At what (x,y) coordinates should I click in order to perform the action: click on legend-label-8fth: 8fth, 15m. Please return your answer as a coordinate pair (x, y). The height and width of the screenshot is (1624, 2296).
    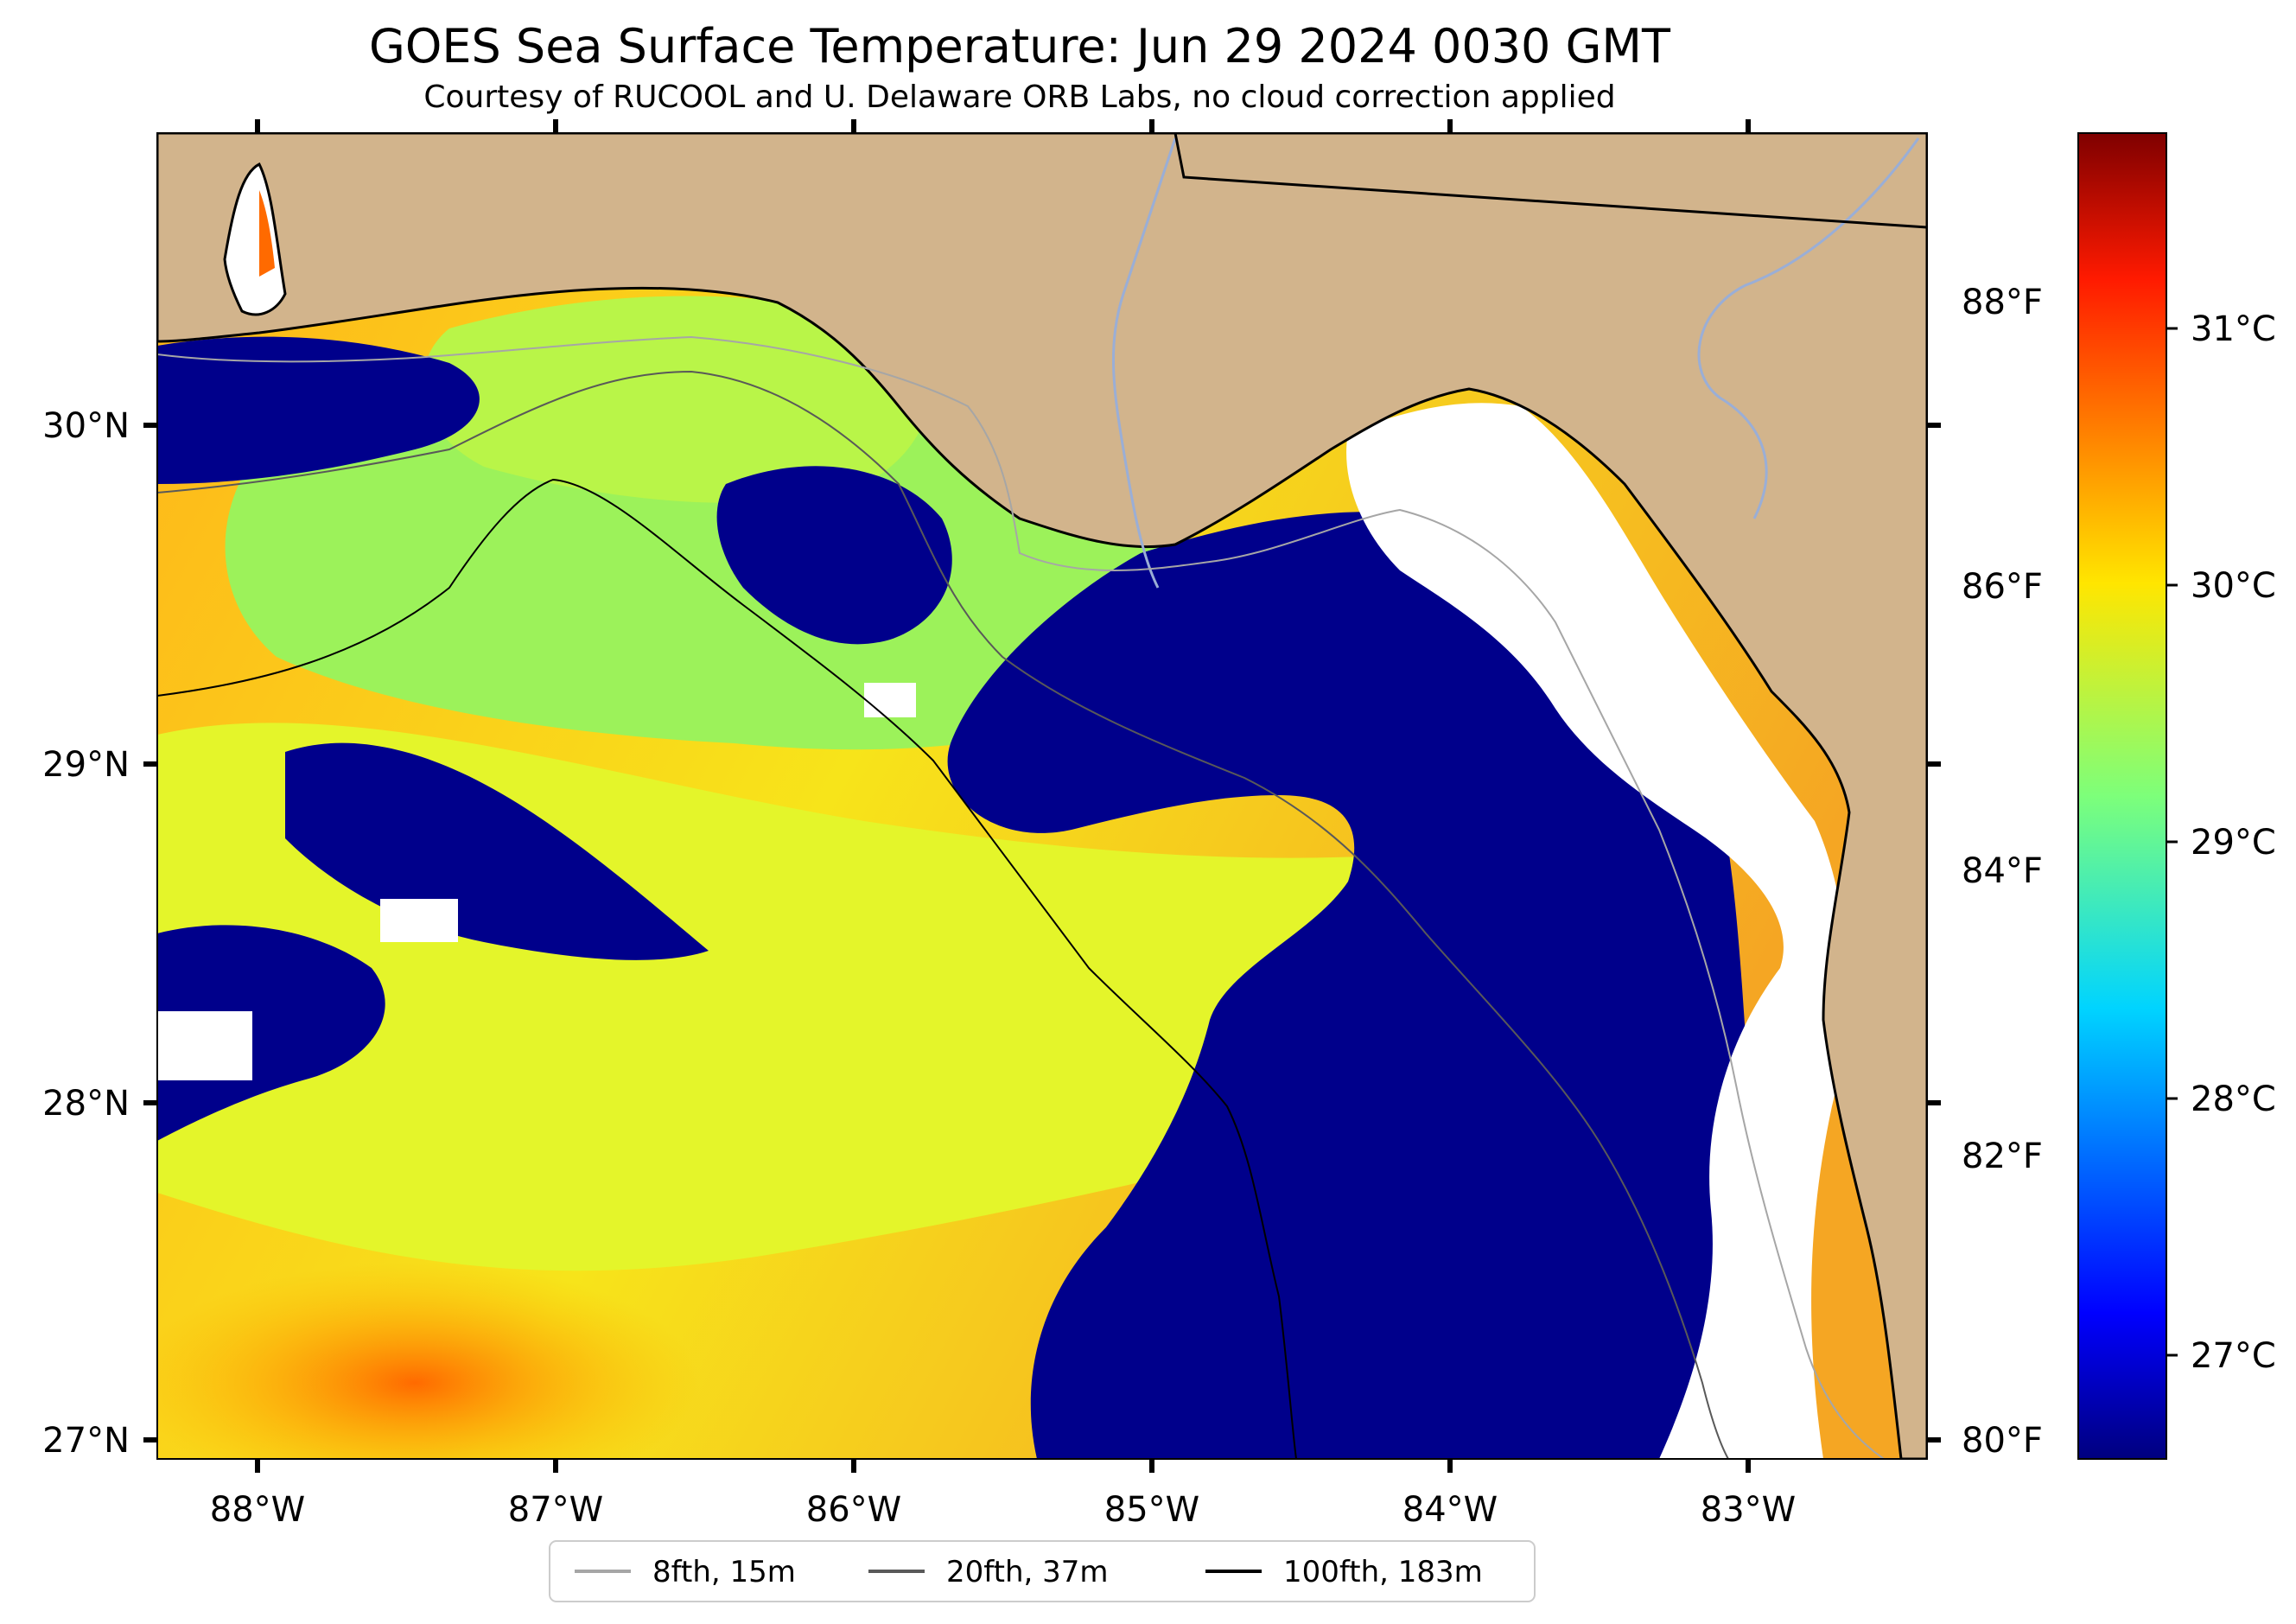
    Looking at the image, I should click on (724, 1572).